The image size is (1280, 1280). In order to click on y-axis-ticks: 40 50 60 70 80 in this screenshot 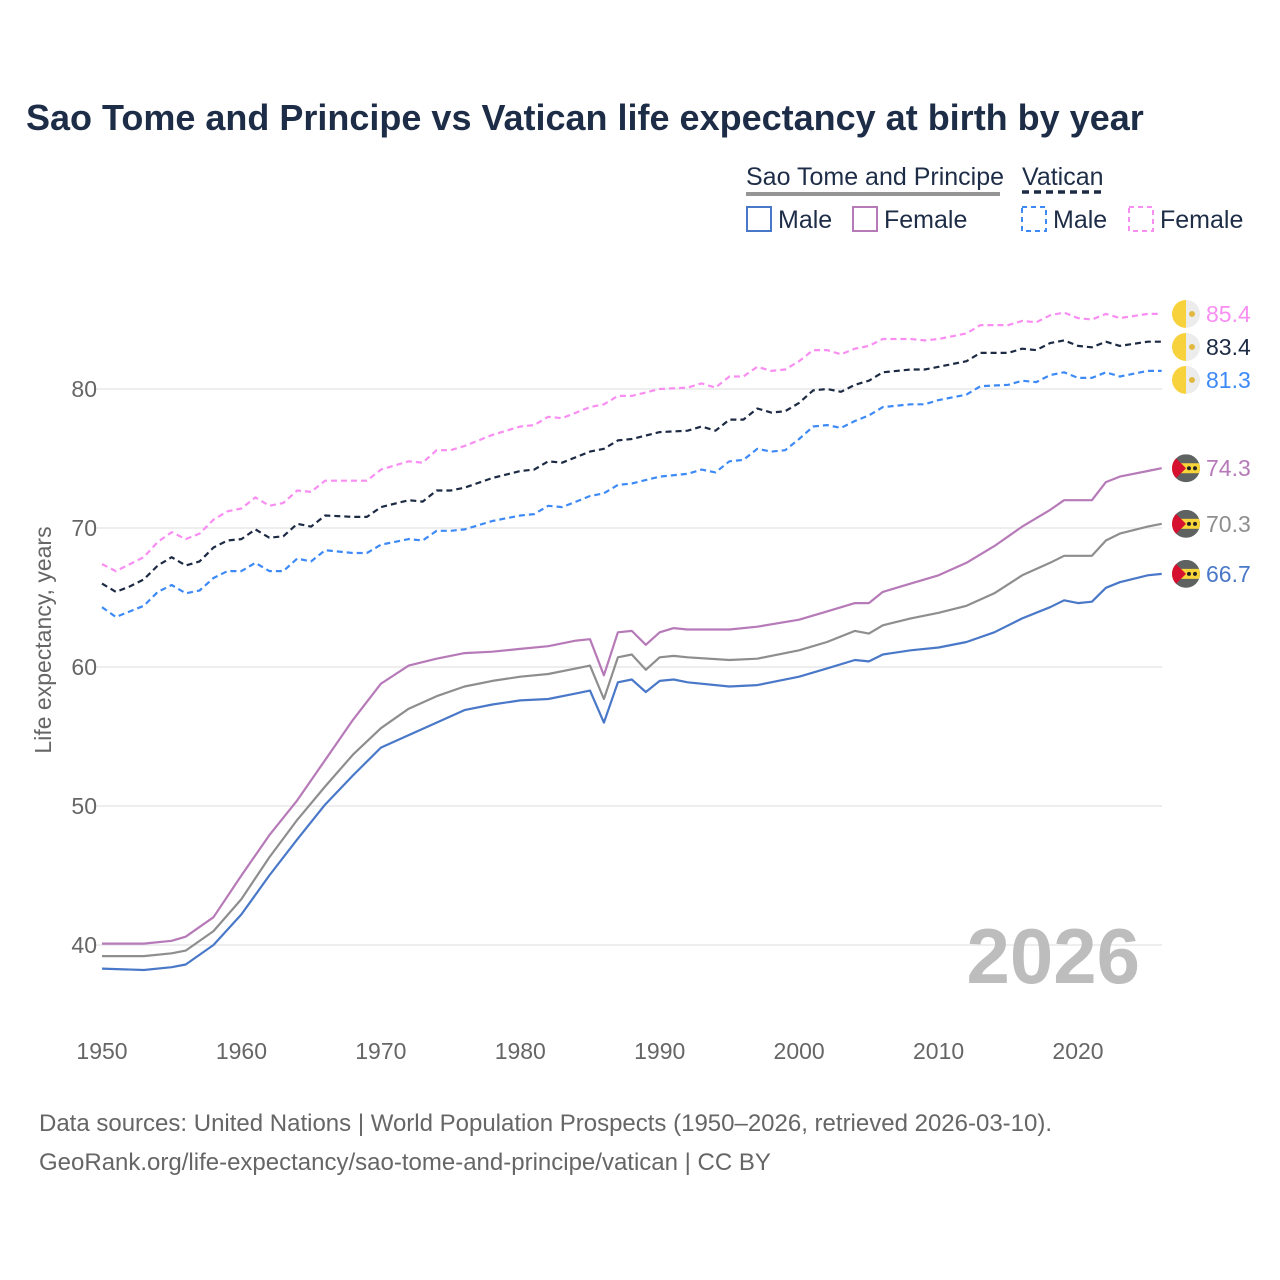, I will do `click(84, 667)`.